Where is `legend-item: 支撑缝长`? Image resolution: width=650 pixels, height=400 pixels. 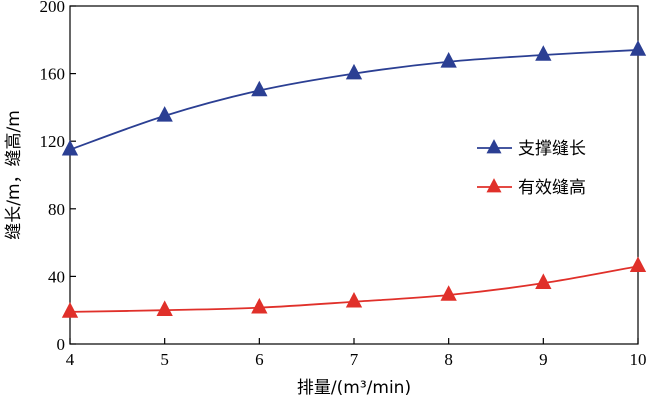 legend-item: 支撑缝长 is located at coordinates (531, 149).